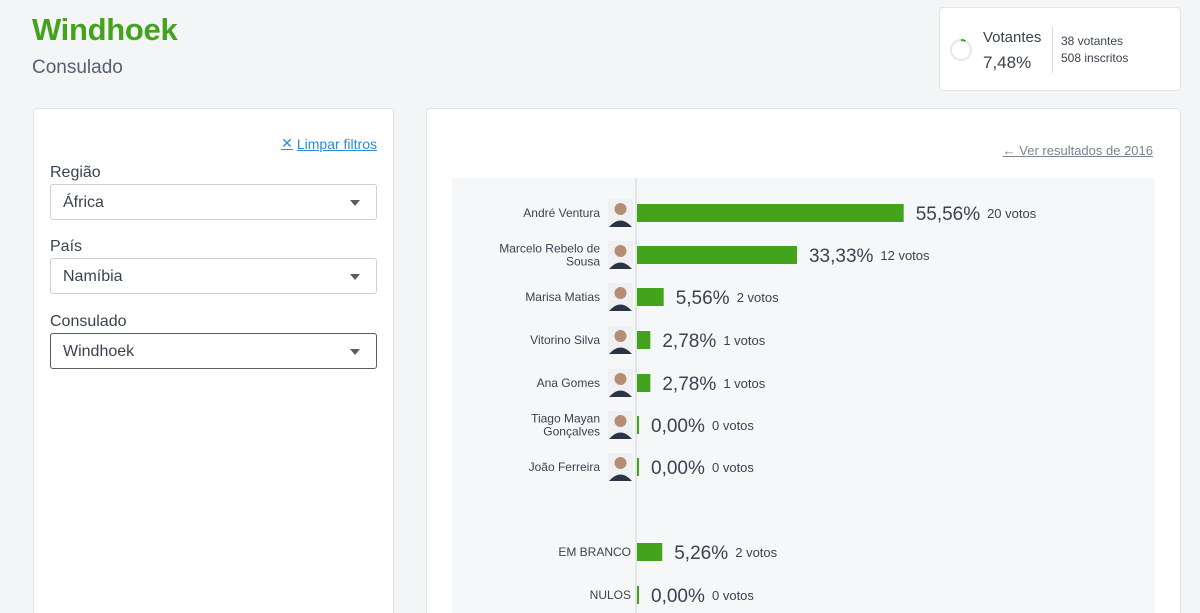 The width and height of the screenshot is (1200, 613). I want to click on candidate-label: Marisa Matias, so click(562, 297).